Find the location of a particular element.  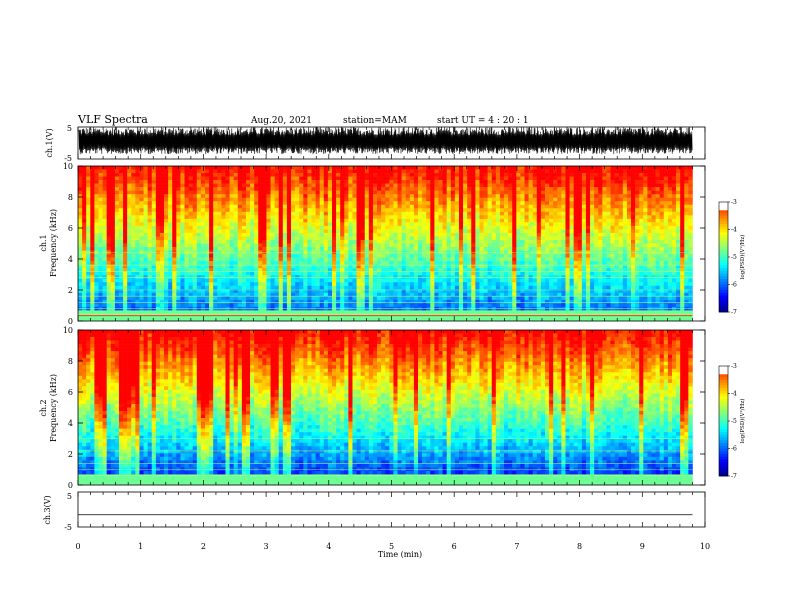

ch2-spec-ytick: 10 is located at coordinates (68, 330).